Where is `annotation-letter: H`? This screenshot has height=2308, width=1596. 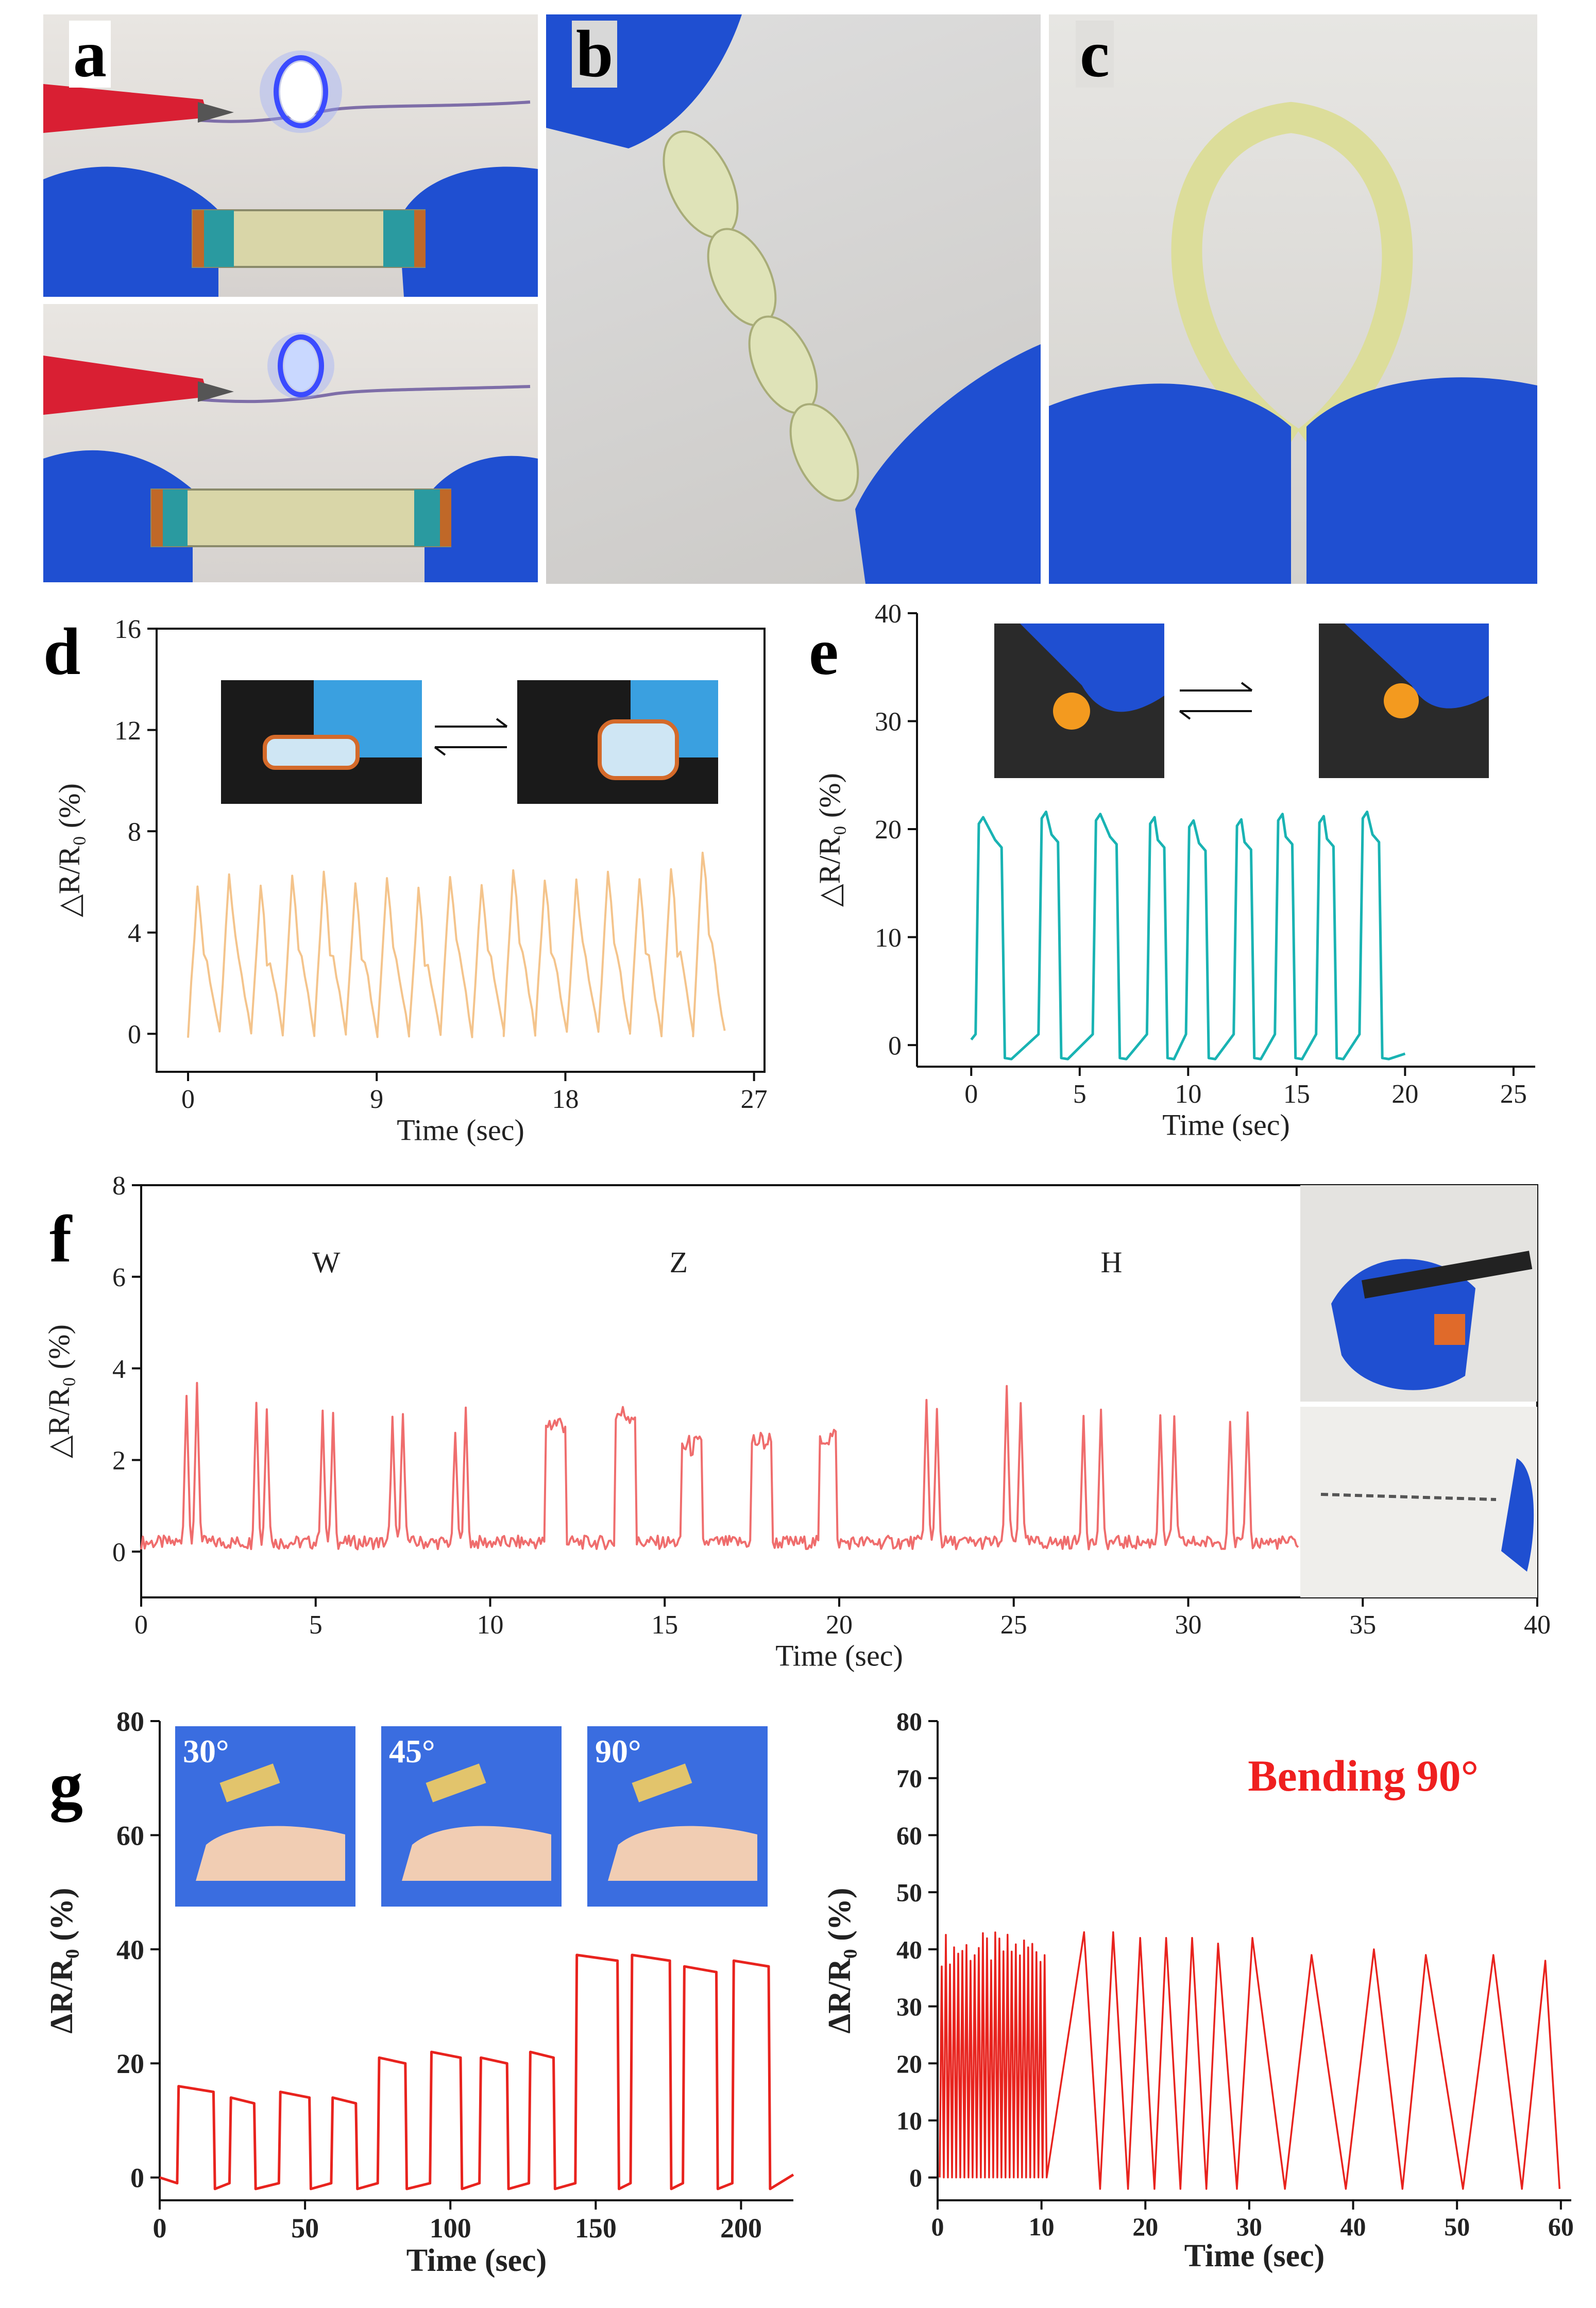 annotation-letter: H is located at coordinates (1112, 1262).